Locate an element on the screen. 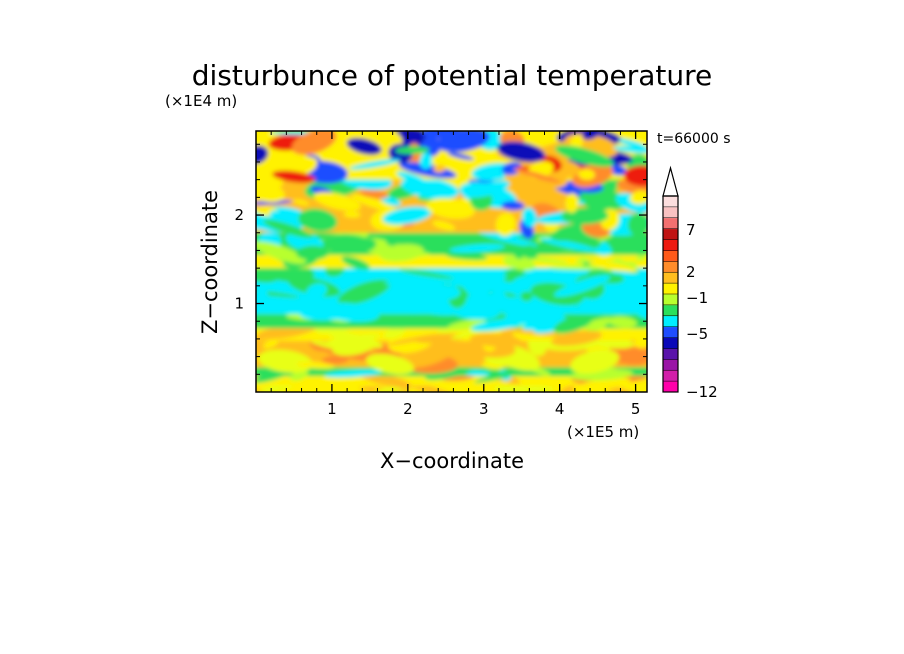  x-tick-label: 4 is located at coordinates (560, 409).